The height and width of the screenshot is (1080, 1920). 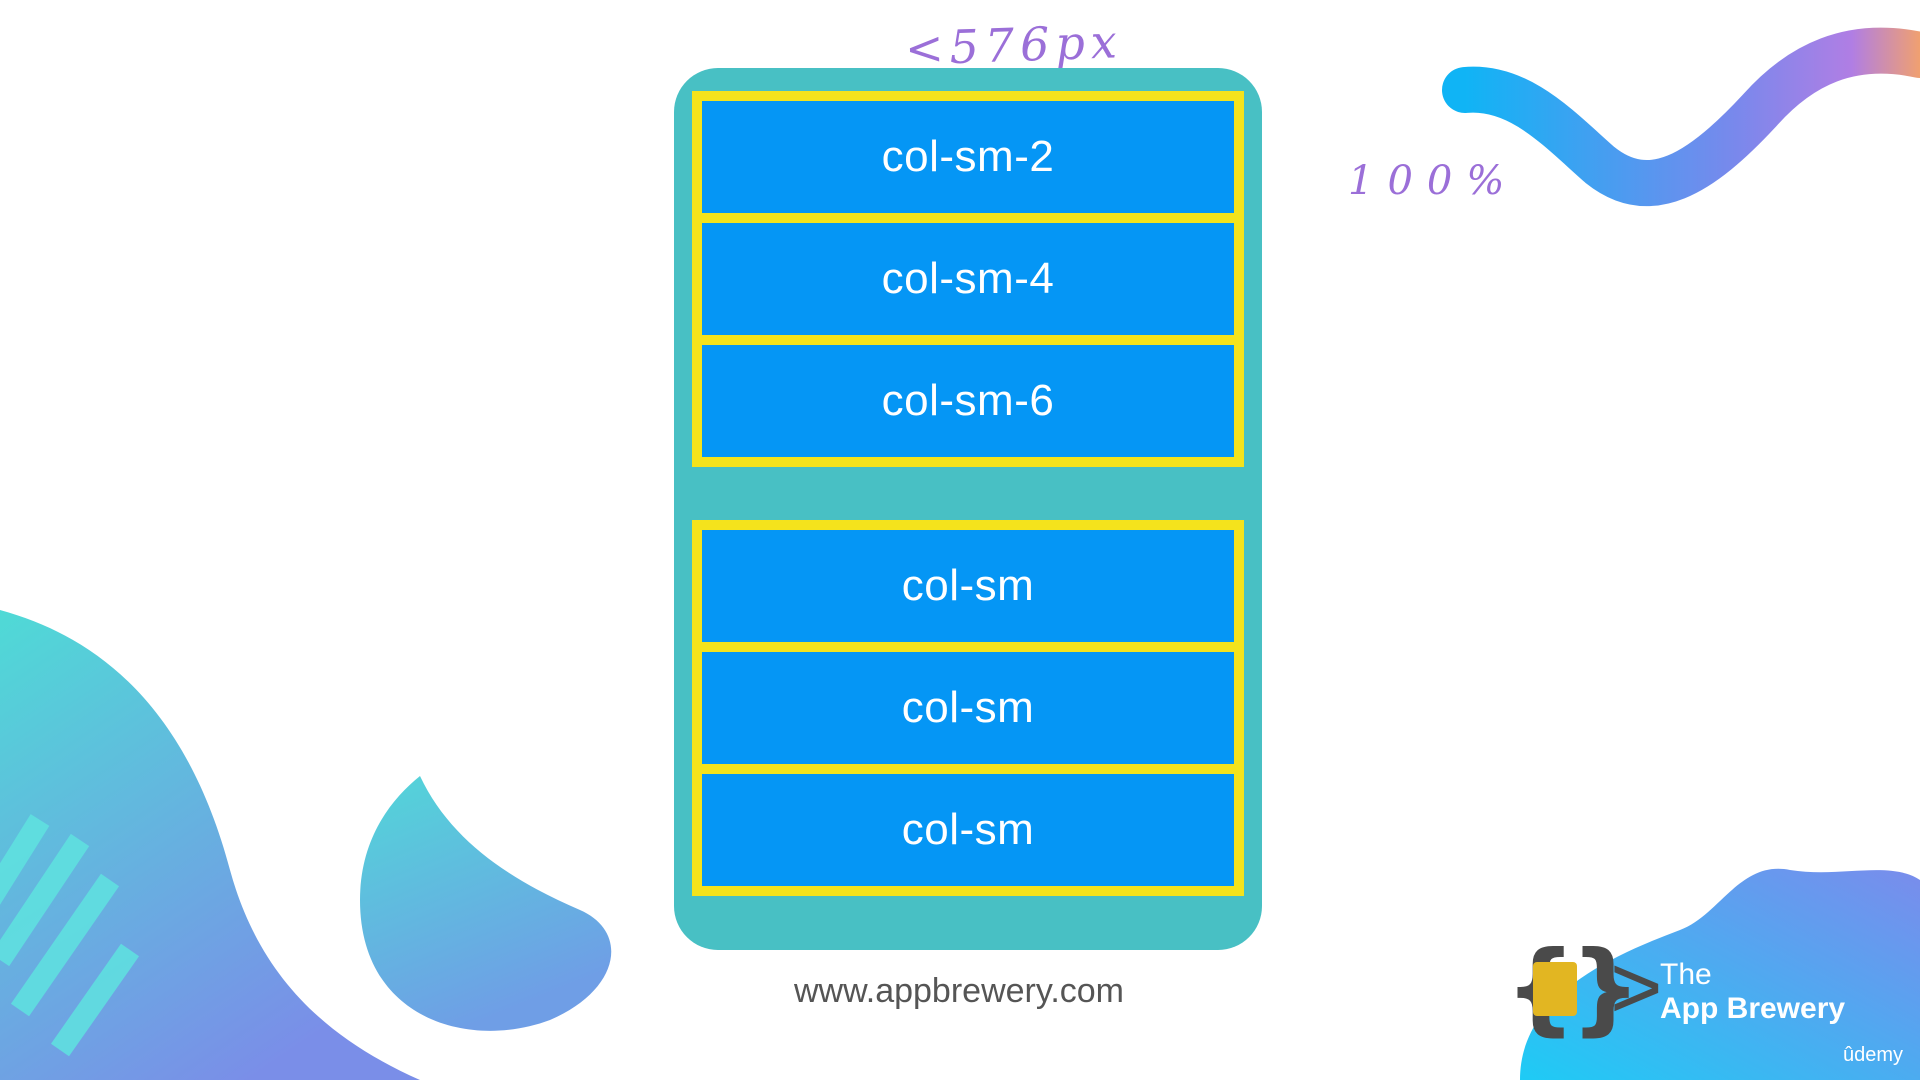 I want to click on brand-logo: { } > The App Brewery, so click(x=1685, y=987).